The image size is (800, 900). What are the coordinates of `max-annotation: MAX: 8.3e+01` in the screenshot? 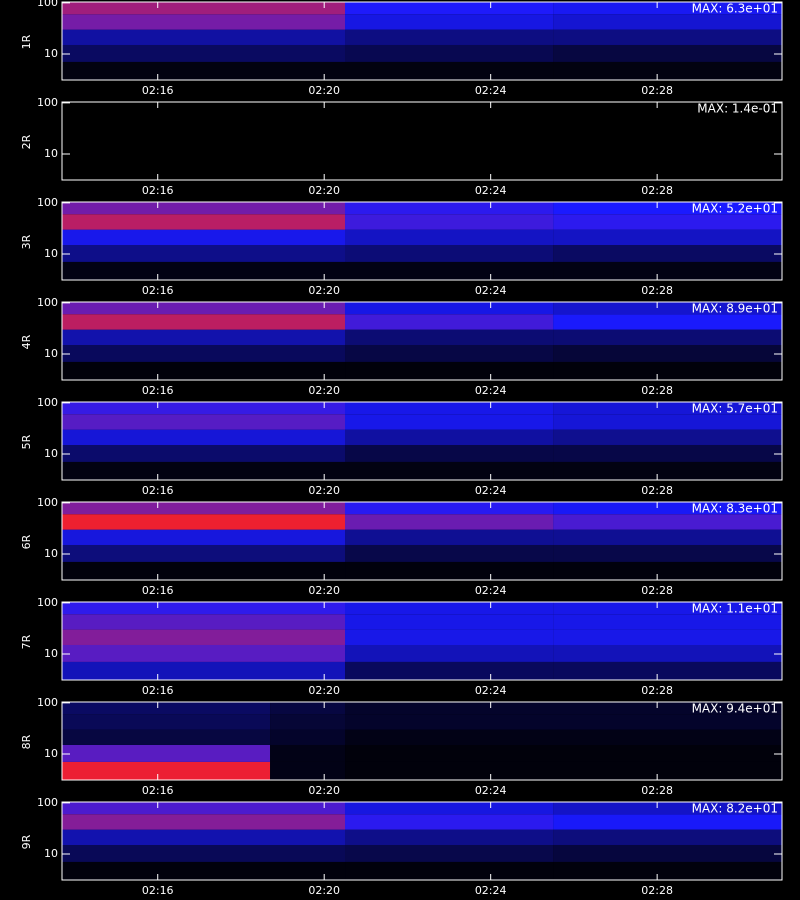 It's located at (735, 509).